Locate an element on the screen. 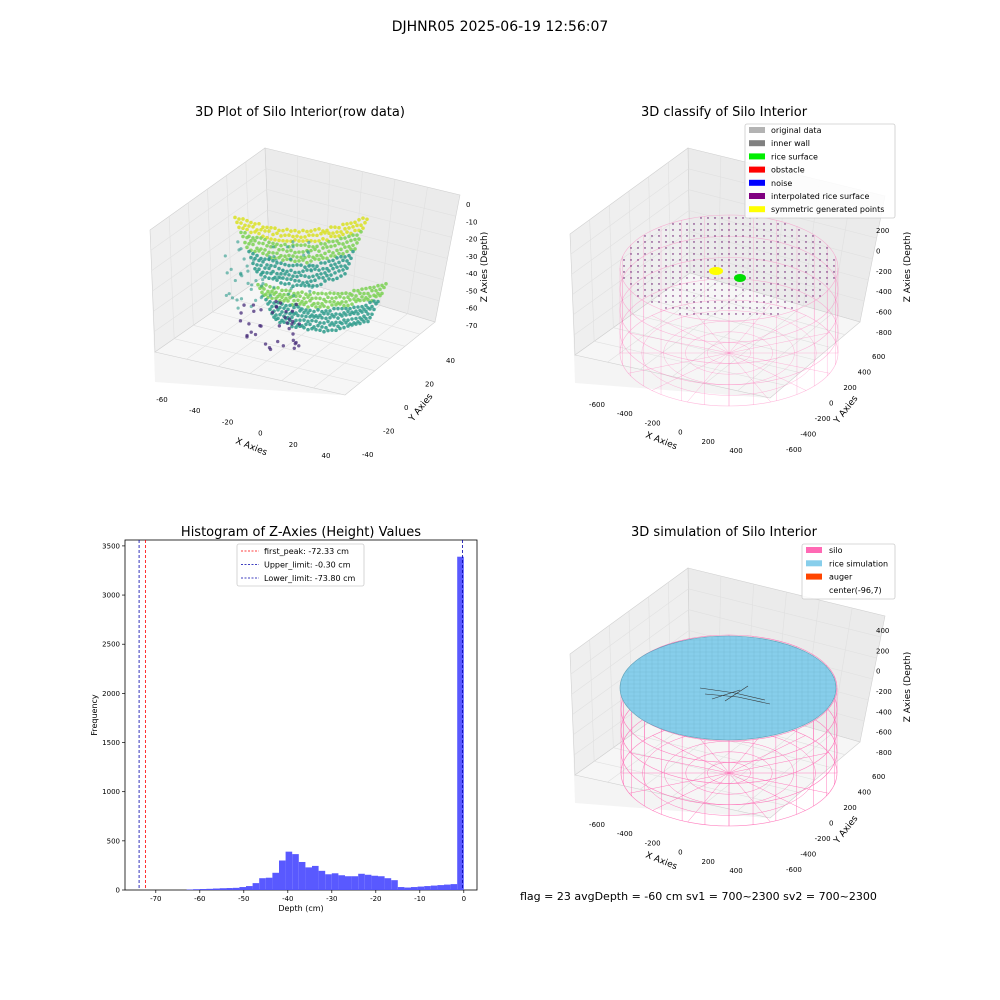  classify-silo-wireframe is located at coordinates (729, 310).